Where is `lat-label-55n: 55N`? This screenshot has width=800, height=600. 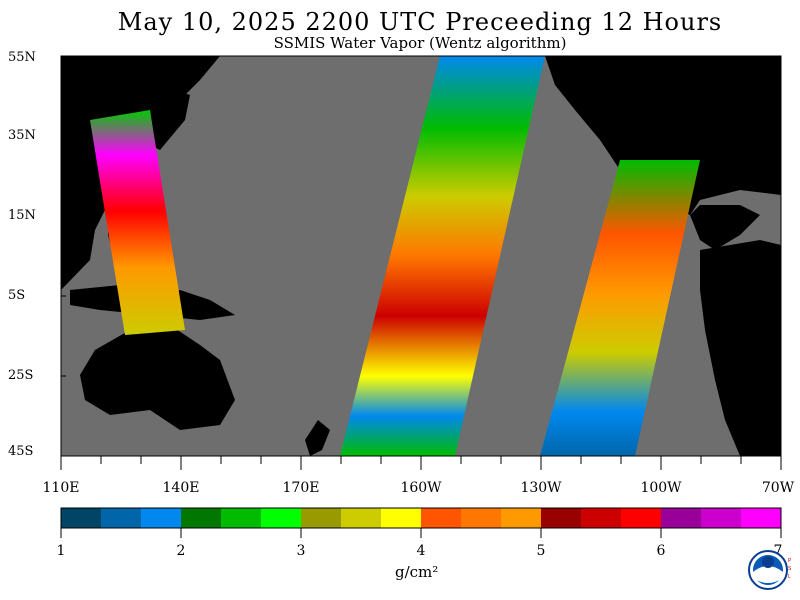
lat-label-55n: 55N is located at coordinates (22, 57).